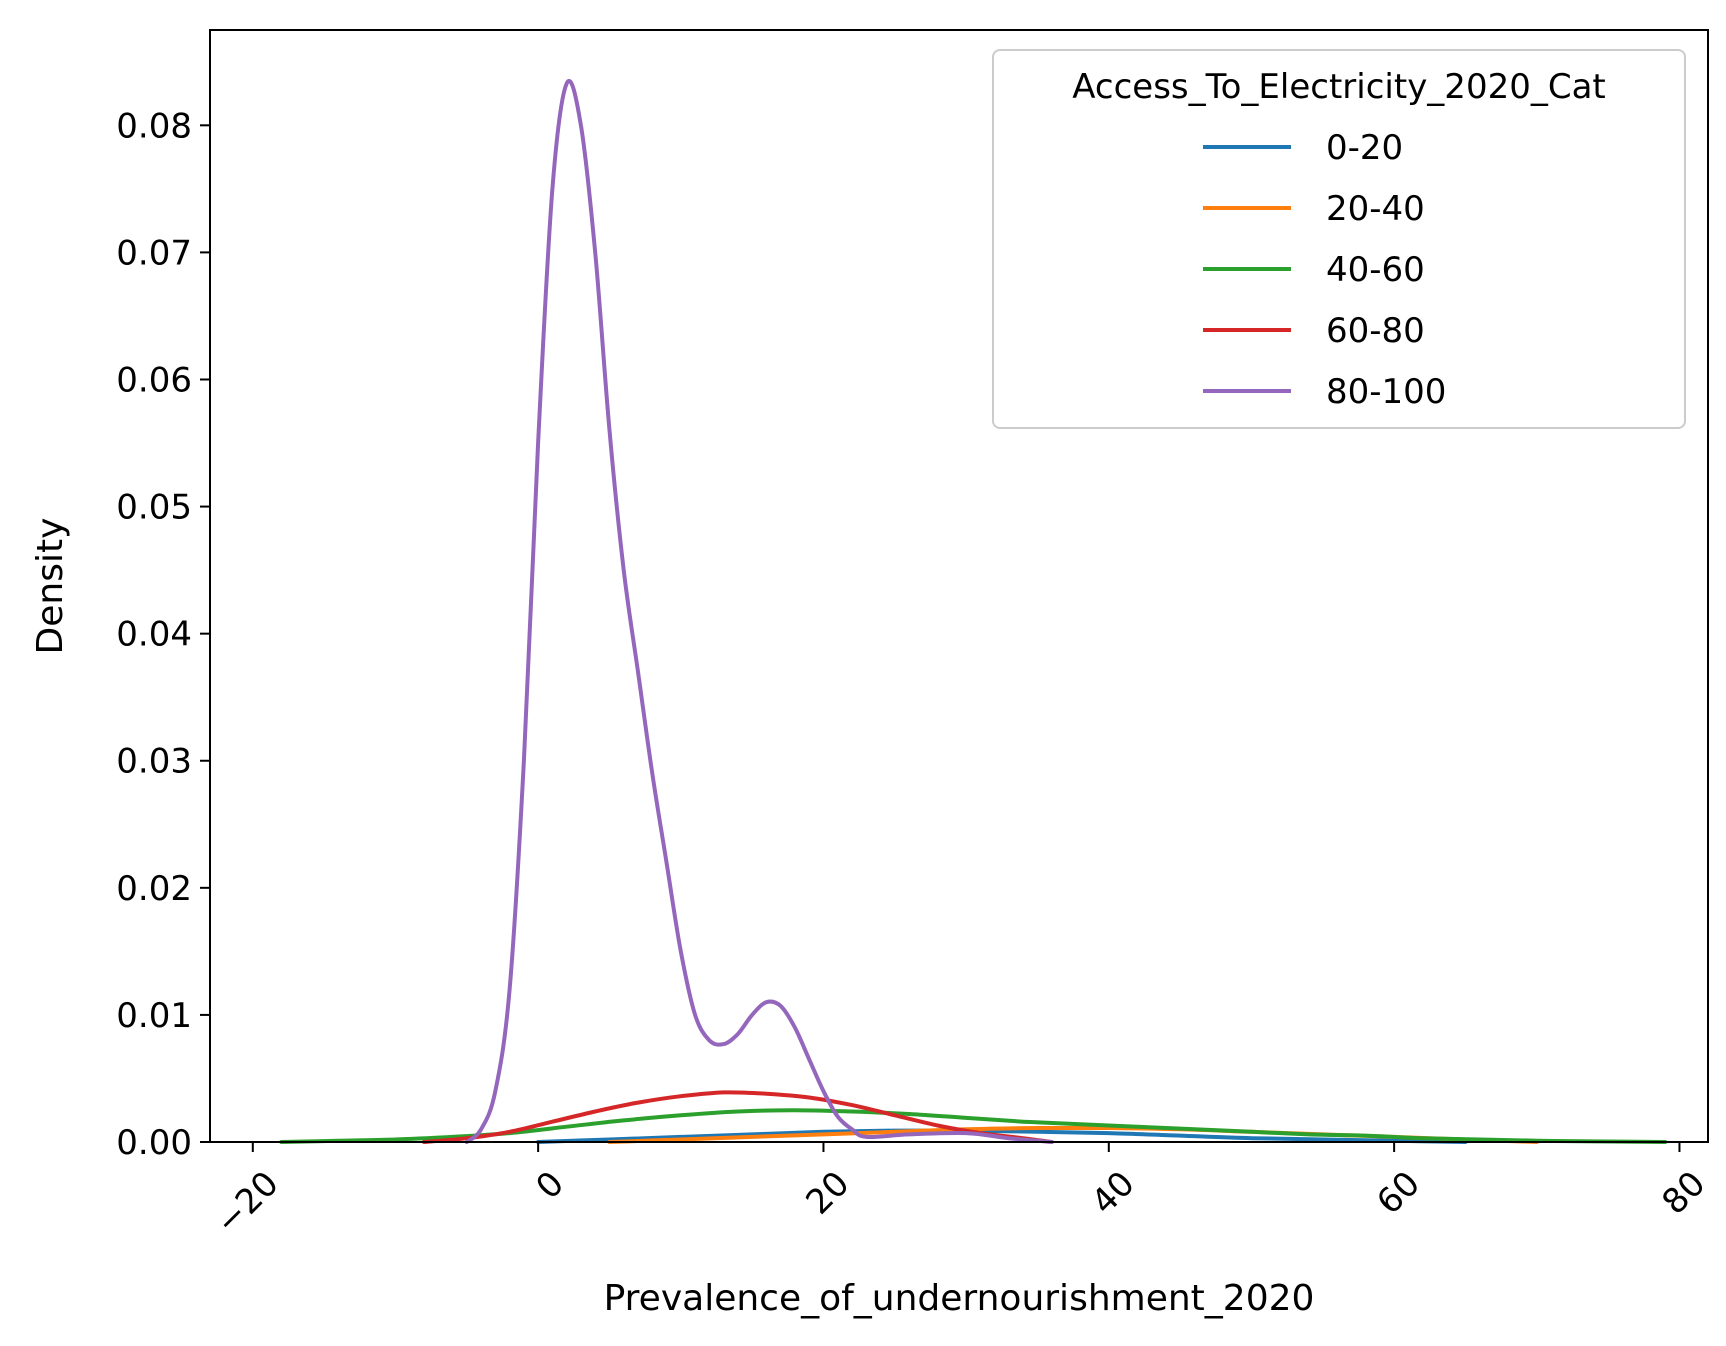 This screenshot has width=1726, height=1346. I want to click on x-tick-label: 20, so click(827, 1193).